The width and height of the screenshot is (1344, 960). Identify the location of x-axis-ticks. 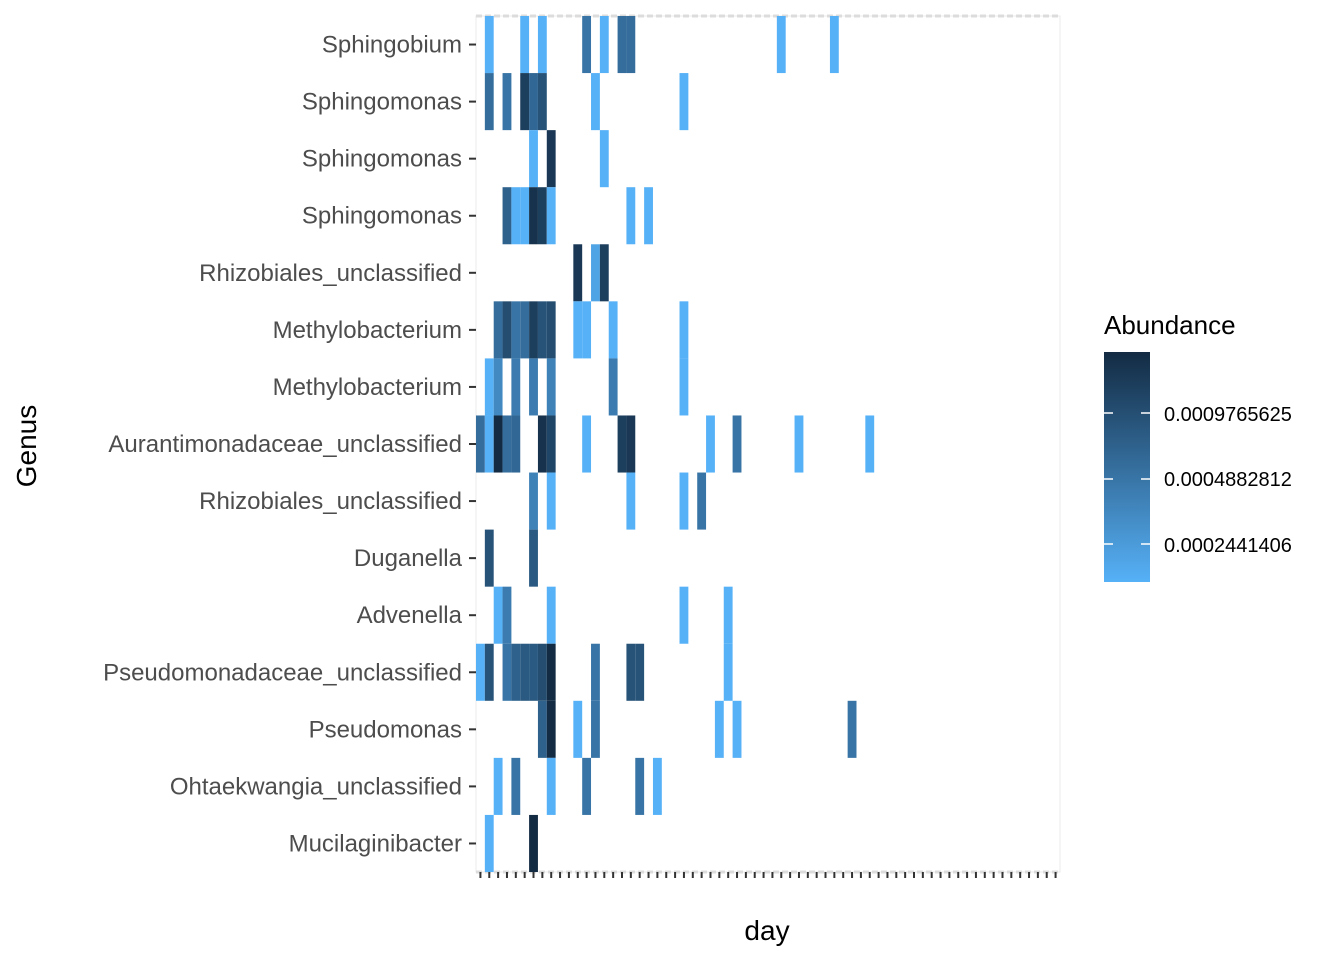
(768, 875).